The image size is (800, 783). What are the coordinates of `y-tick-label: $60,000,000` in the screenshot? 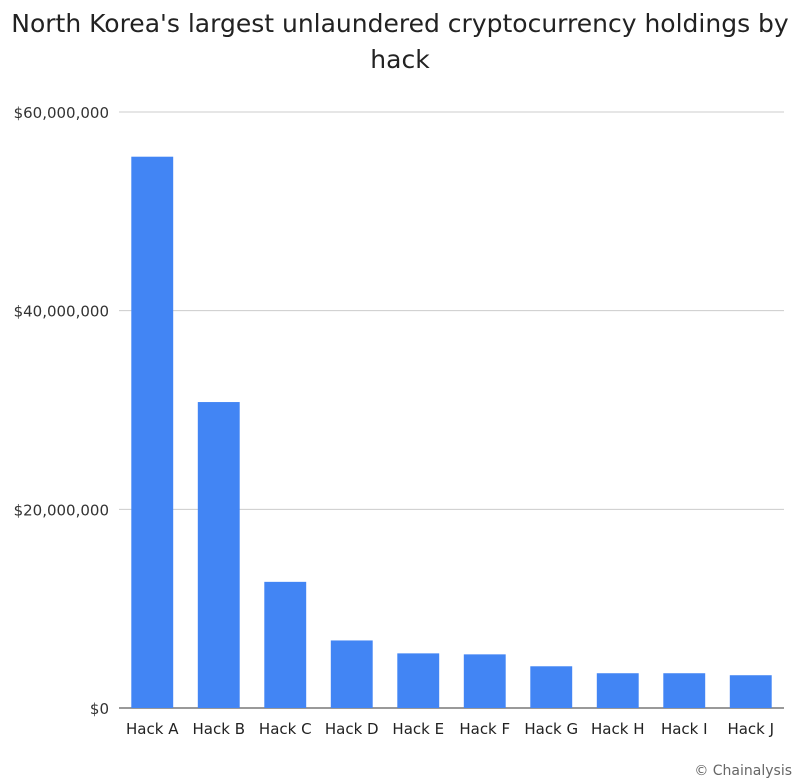 It's located at (61, 113).